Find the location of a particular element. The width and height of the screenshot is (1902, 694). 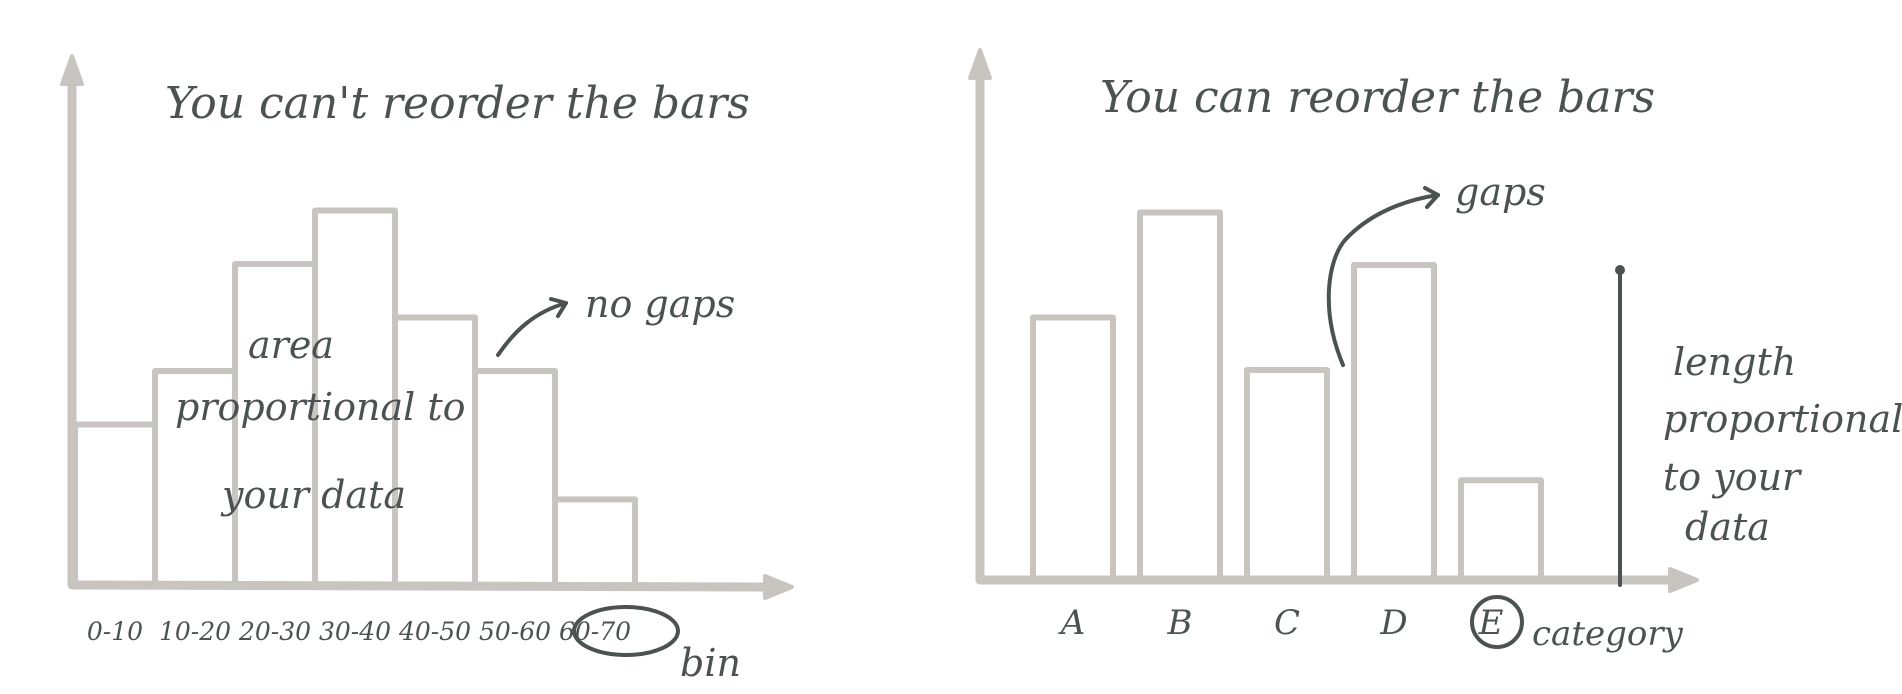

length-note-line-4: data is located at coordinates (1727, 527).